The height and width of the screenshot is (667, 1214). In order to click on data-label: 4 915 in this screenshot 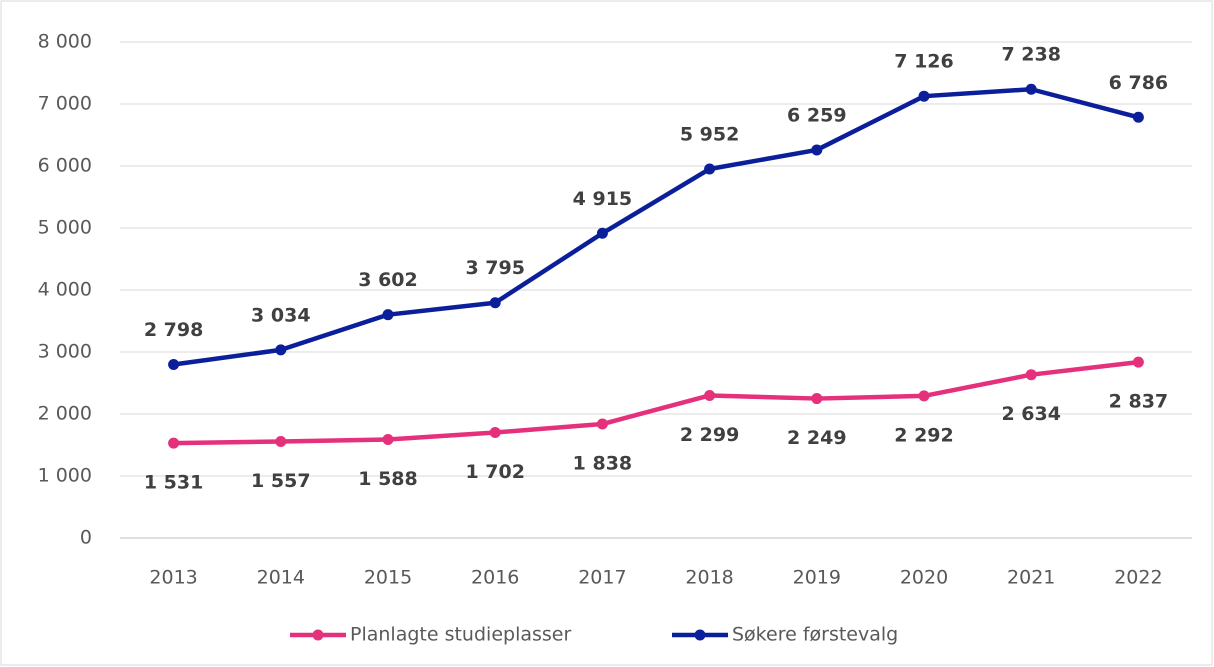, I will do `click(603, 199)`.